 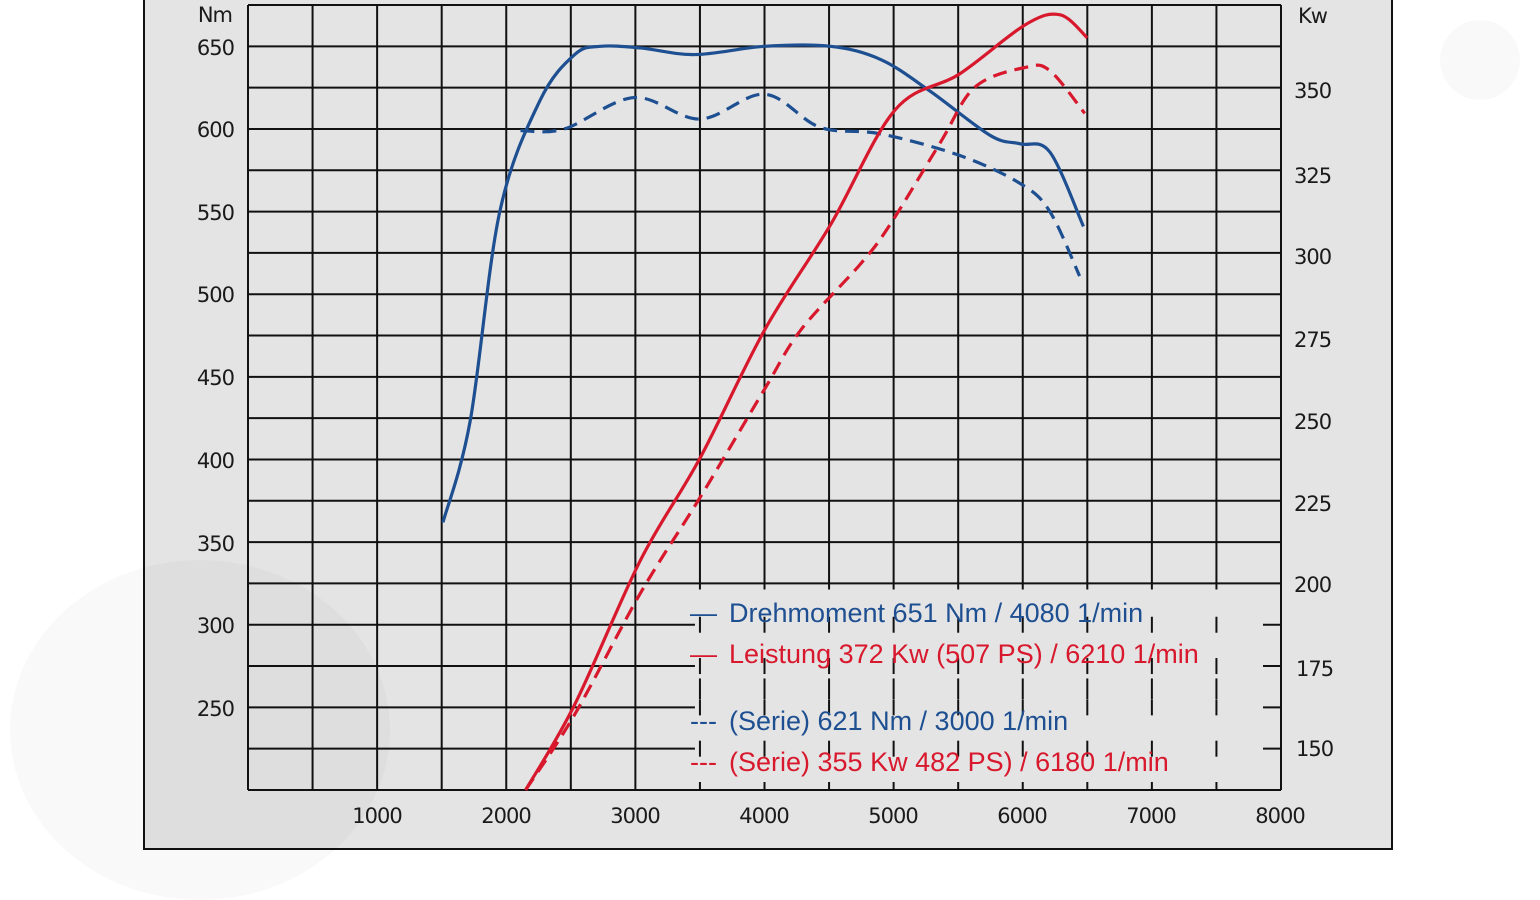 What do you see at coordinates (1314, 669) in the screenshot?
I see `right-tick-label: 175` at bounding box center [1314, 669].